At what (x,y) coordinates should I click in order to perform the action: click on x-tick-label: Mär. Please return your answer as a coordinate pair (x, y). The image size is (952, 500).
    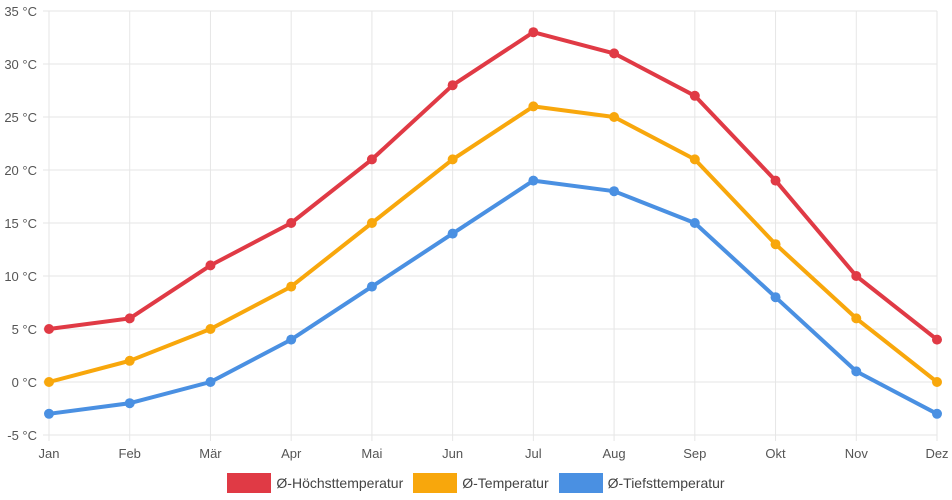
    Looking at the image, I should click on (210, 453).